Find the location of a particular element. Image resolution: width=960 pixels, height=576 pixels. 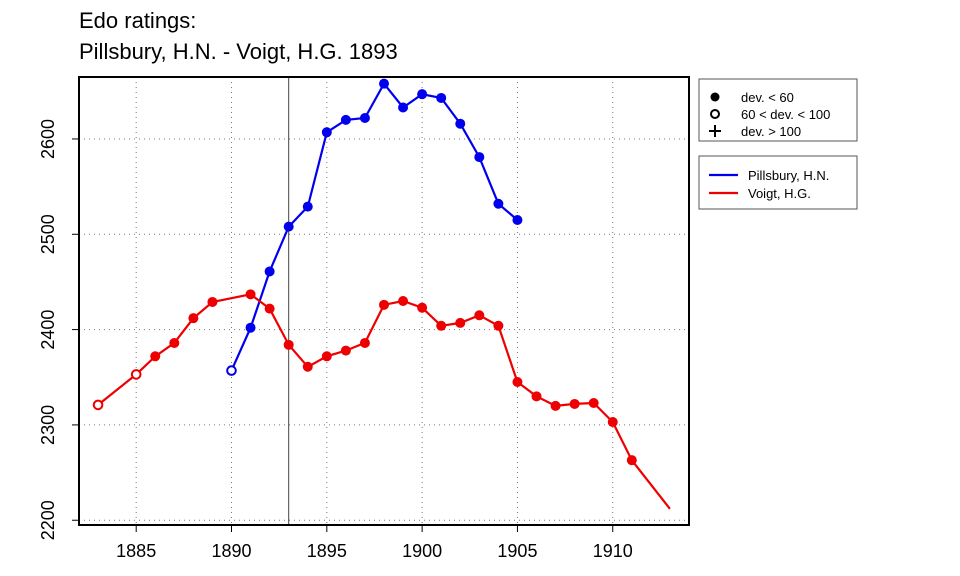

chart-title-line-1: Edo ratings: is located at coordinates (138, 20).